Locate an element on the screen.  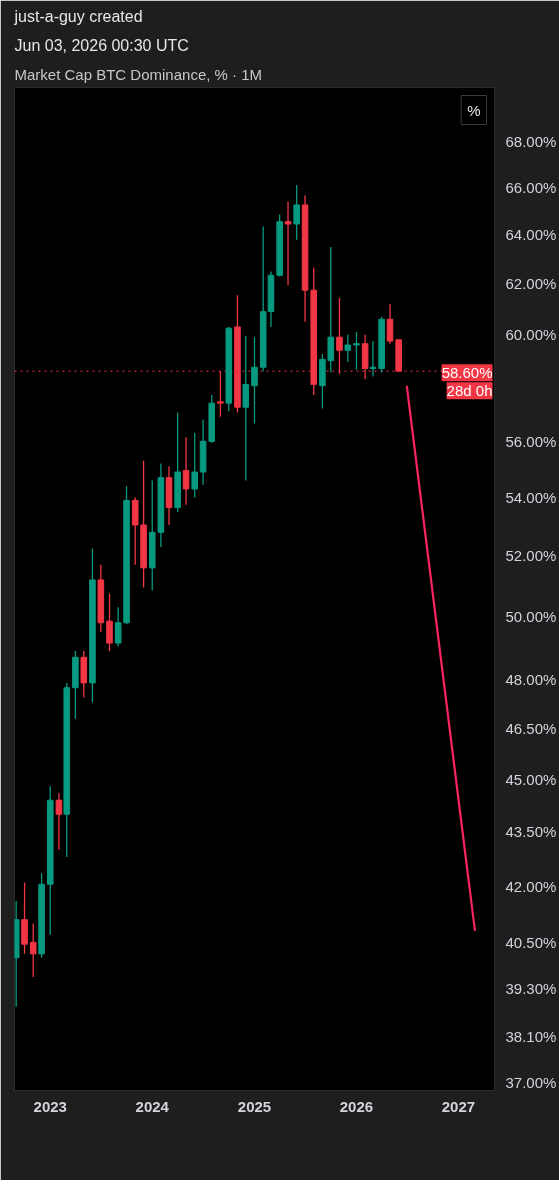
y-tick-label: 68.00% is located at coordinates (531, 141).